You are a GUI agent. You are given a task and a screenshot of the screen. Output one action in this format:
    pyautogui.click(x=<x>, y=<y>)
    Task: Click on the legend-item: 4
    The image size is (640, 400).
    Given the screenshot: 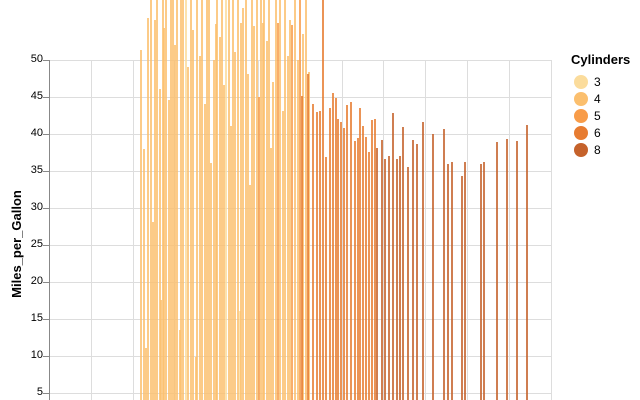 What is the action you would take?
    pyautogui.click(x=602, y=99)
    